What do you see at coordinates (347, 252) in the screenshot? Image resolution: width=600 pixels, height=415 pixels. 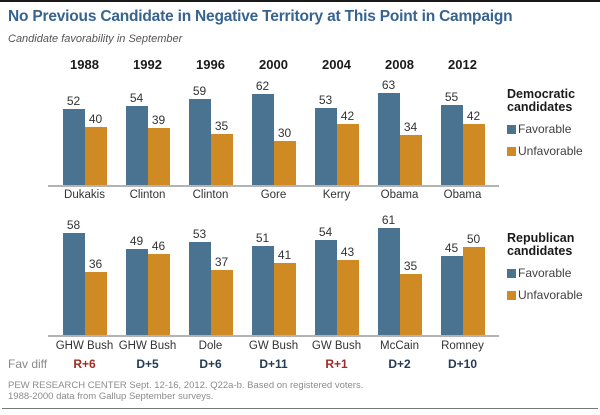 I see `bar-value-label: 43` at bounding box center [347, 252].